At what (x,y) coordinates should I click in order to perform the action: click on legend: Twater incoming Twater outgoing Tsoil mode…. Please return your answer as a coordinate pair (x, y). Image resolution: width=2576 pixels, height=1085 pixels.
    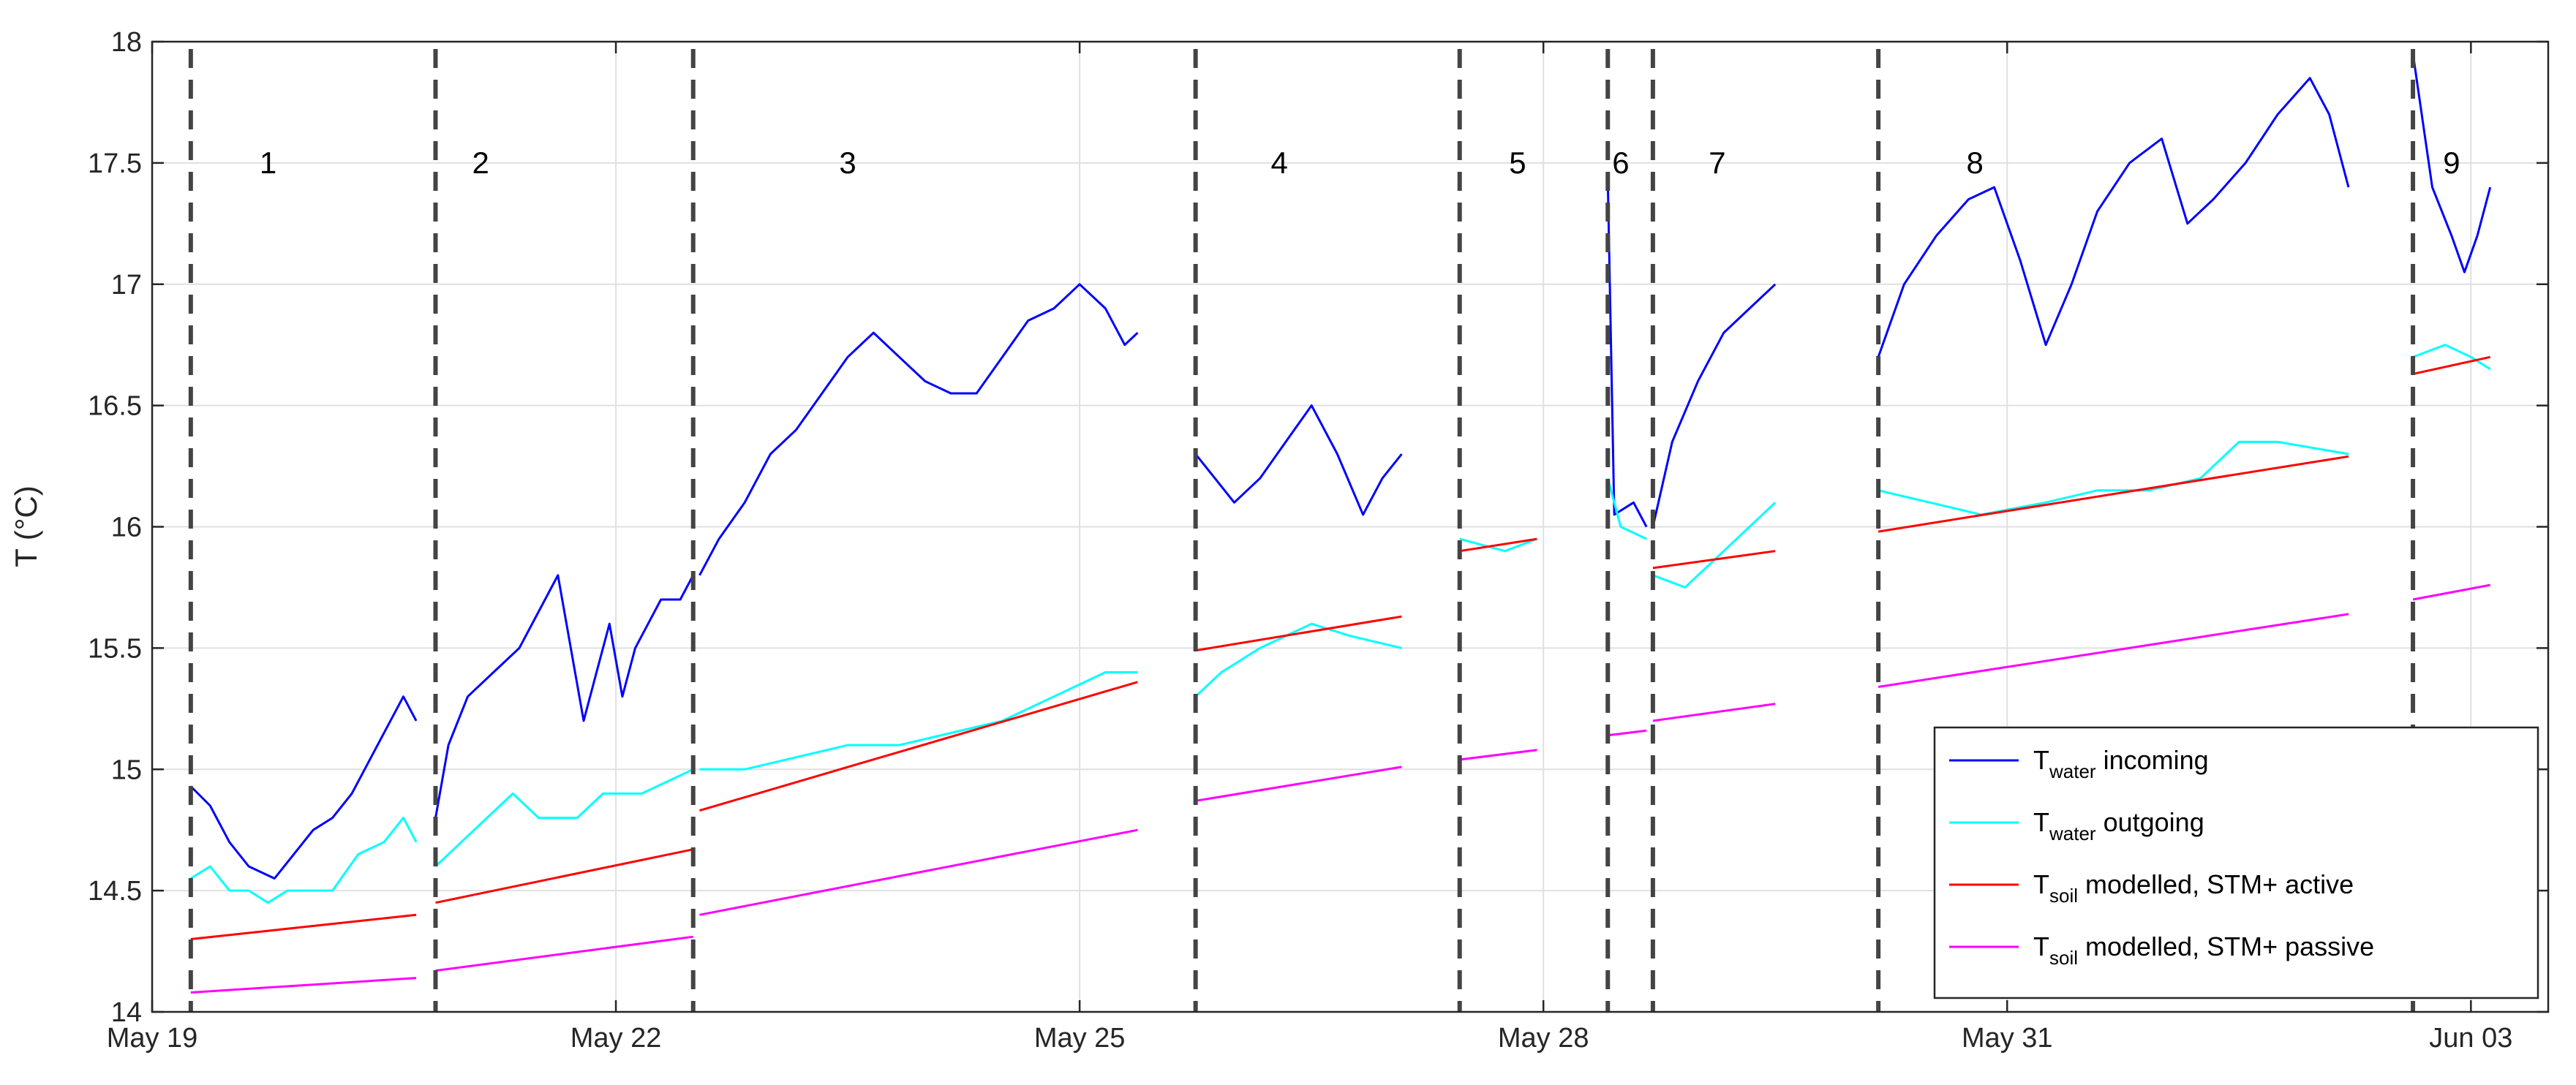
    Looking at the image, I should click on (2236, 862).